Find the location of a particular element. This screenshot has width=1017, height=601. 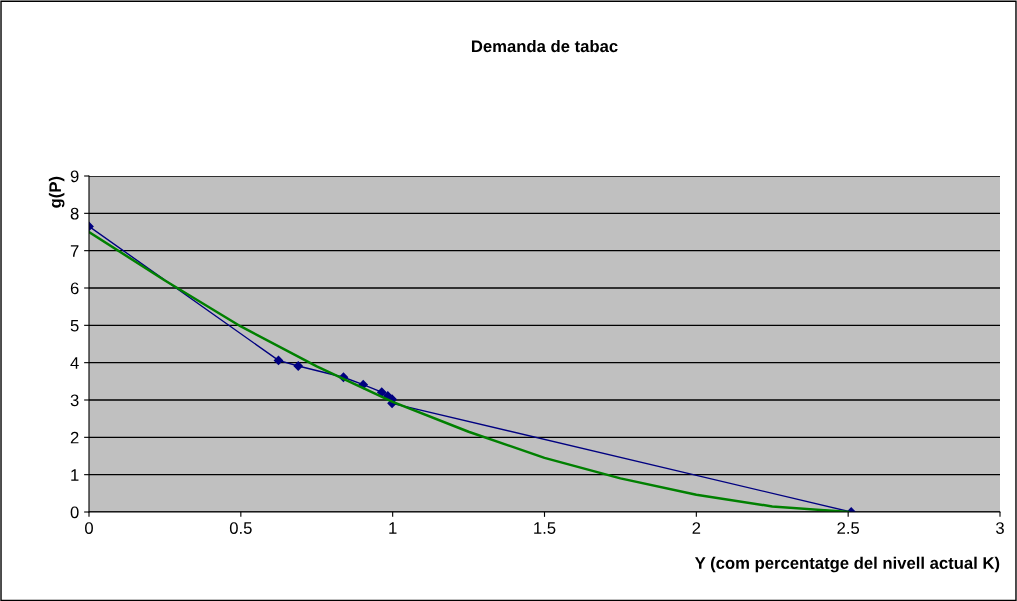

y-tick-label: 4 is located at coordinates (74, 363).